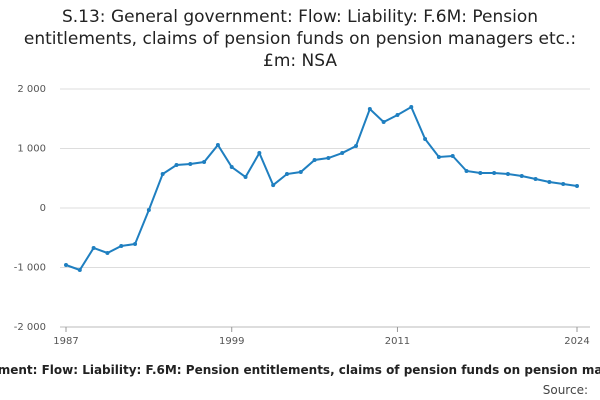 The width and height of the screenshot is (600, 400). What do you see at coordinates (30, 268) in the screenshot?
I see `y-tick-label: -1 000` at bounding box center [30, 268].